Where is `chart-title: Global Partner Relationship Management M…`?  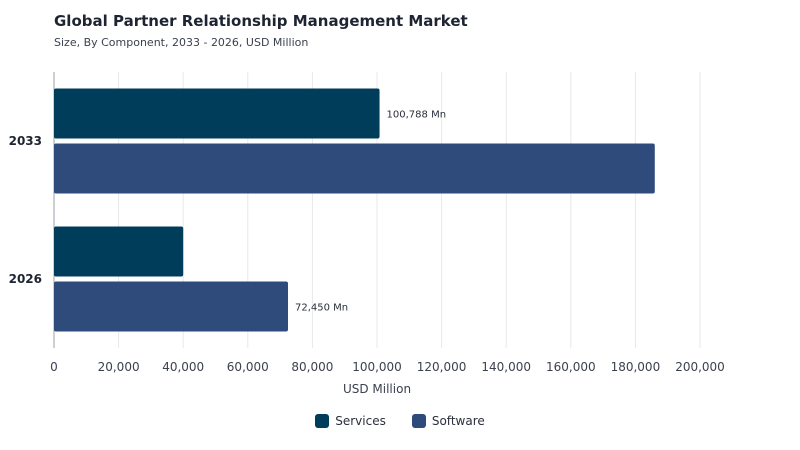
chart-title: Global Partner Relationship Management M… is located at coordinates (261, 21).